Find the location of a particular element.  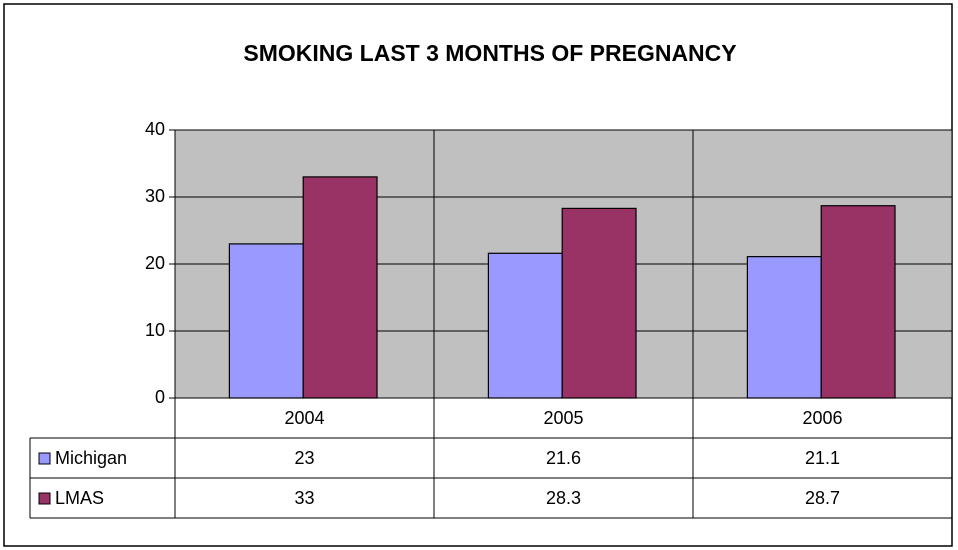

y-tick-label: 20 is located at coordinates (155, 263).